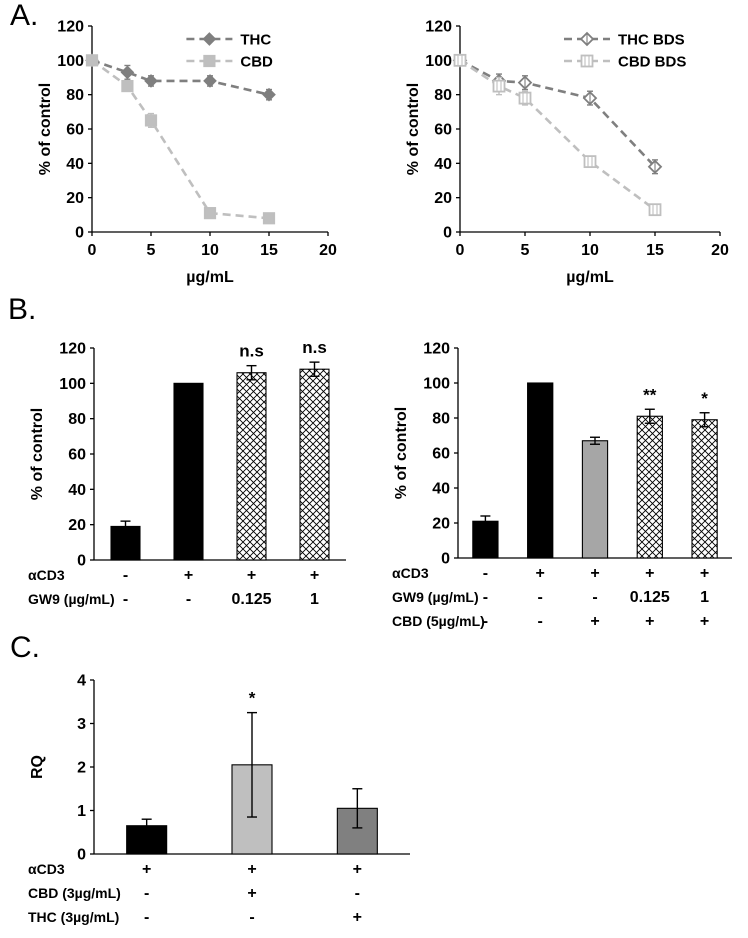 The height and width of the screenshot is (938, 748). Describe the element at coordinates (37, 767) in the screenshot. I see `y-axis-title: RQ` at that location.